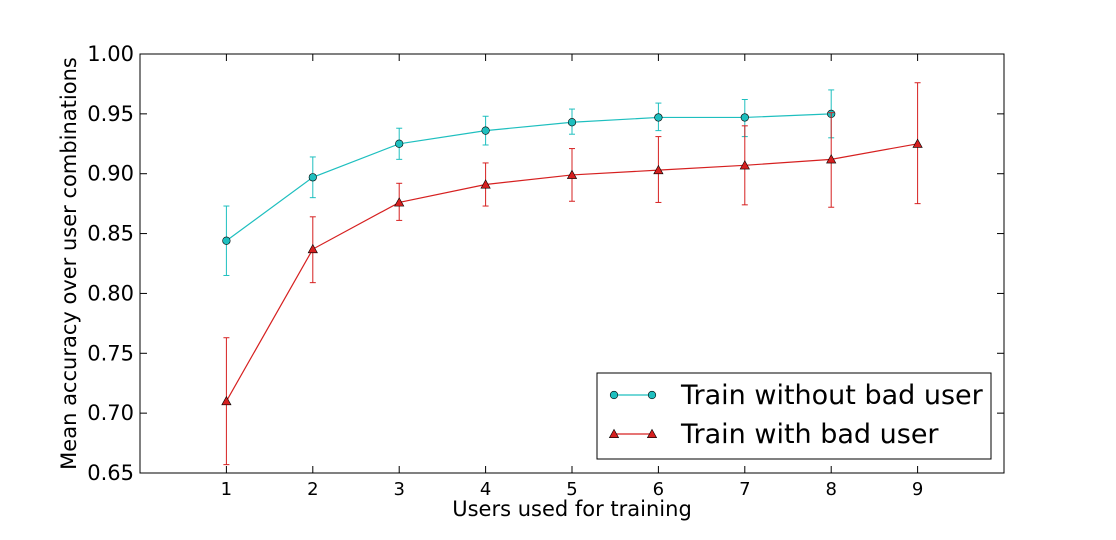  What do you see at coordinates (110, 174) in the screenshot?
I see `y-tick-label: 0.90` at bounding box center [110, 174].